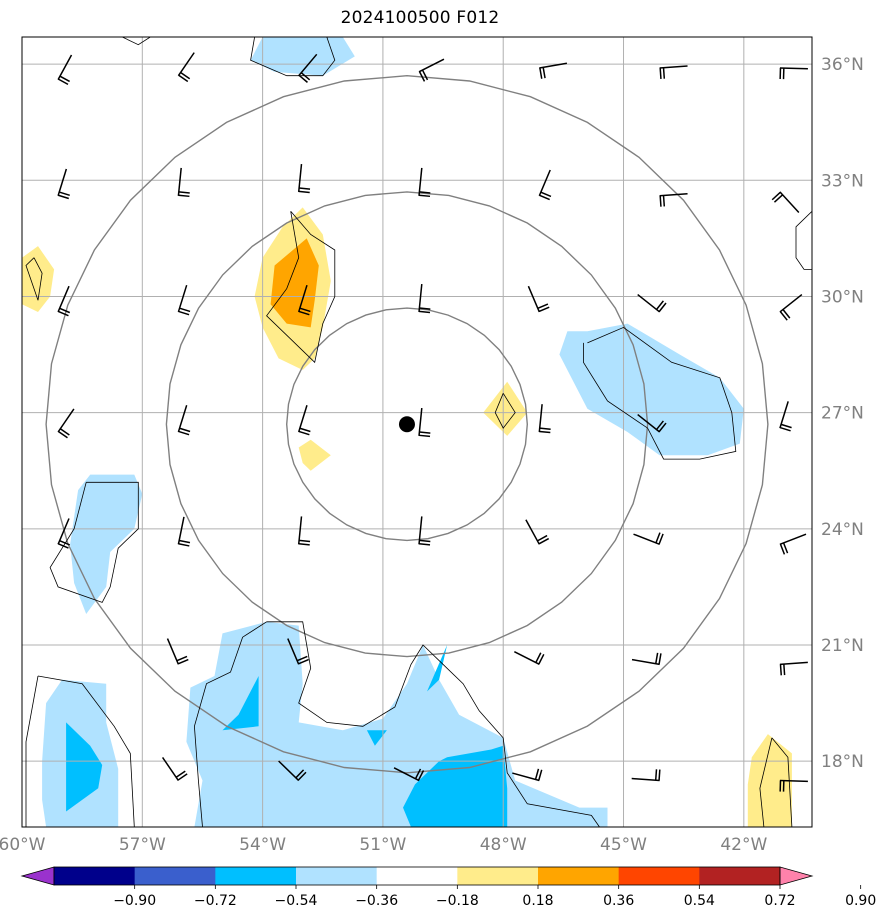 The image size is (882, 924). What do you see at coordinates (503, 845) in the screenshot?
I see `longitude-tick-label: 48°W` at bounding box center [503, 845].